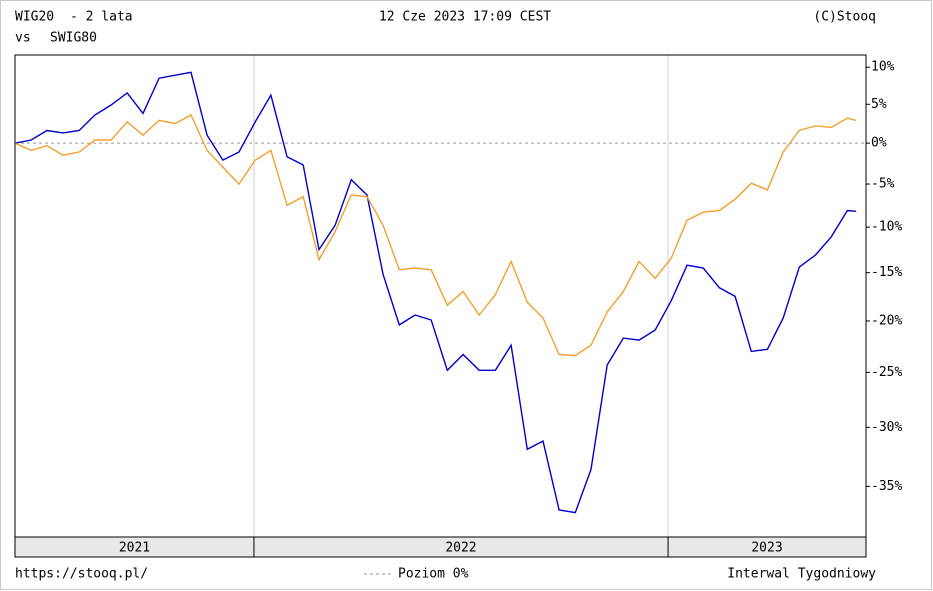 Image resolution: width=933 pixels, height=591 pixels. Describe the element at coordinates (886, 427) in the screenshot. I see `y-tick-label: -30%` at that location.